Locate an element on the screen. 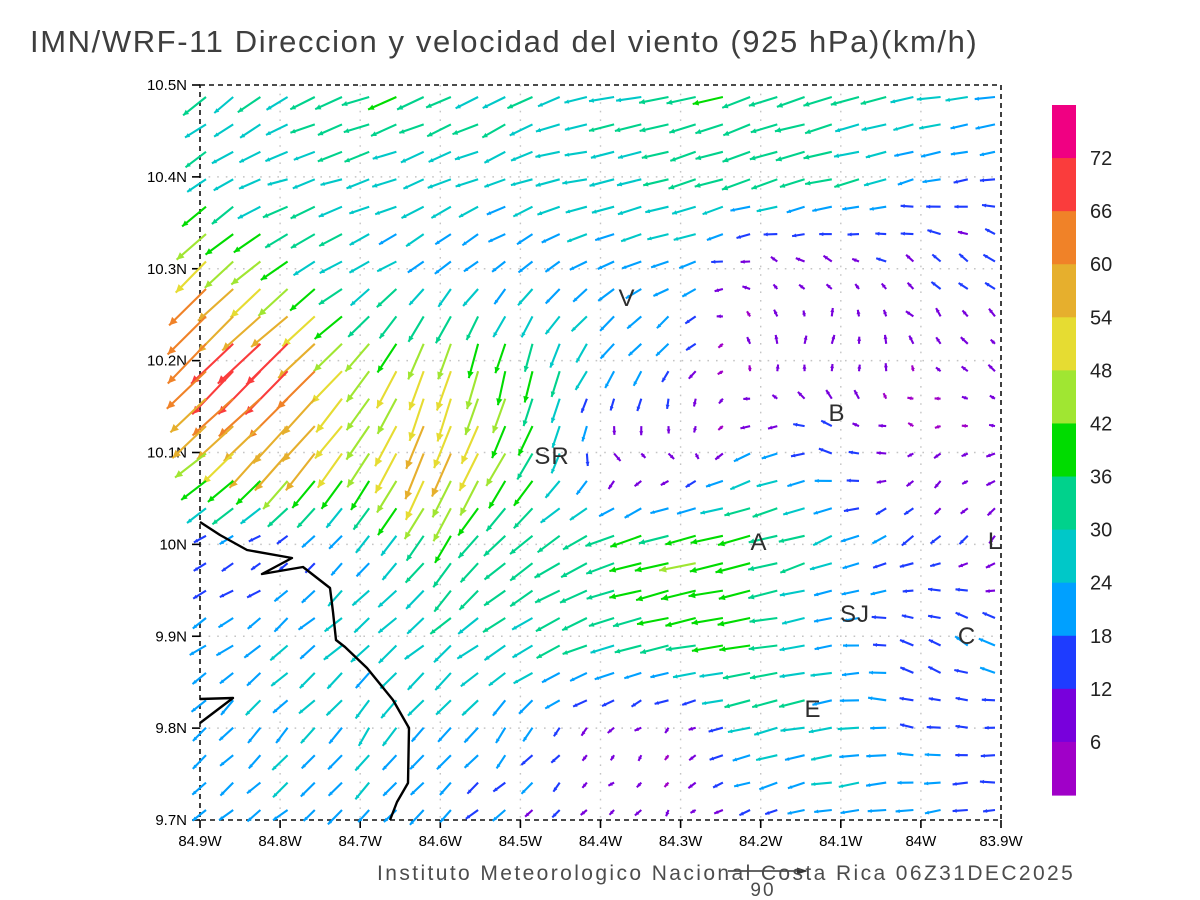 This screenshot has height=900, width=1200. station-label-e: E is located at coordinates (812, 709).